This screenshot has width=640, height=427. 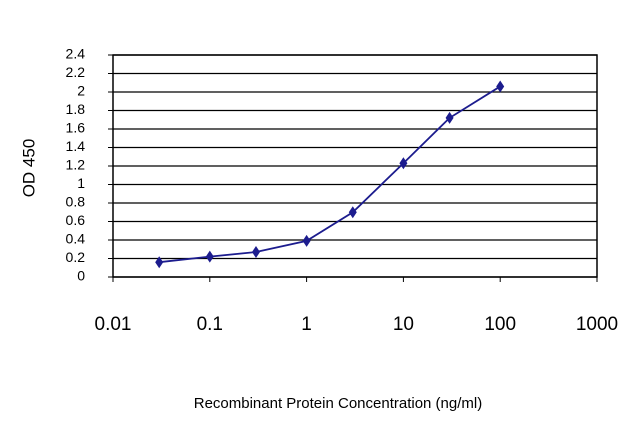 What do you see at coordinates (76, 202) in the screenshot?
I see `y-tick-label: 0.8` at bounding box center [76, 202].